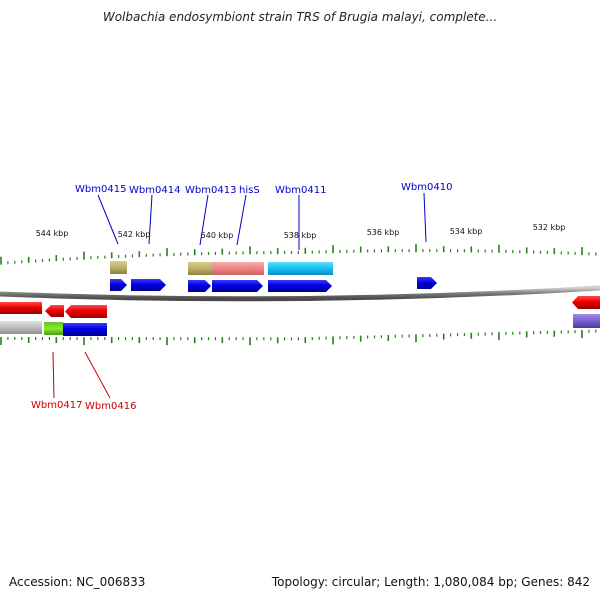  I want to click on ruler-label-542: 542 kbp, so click(134, 234).